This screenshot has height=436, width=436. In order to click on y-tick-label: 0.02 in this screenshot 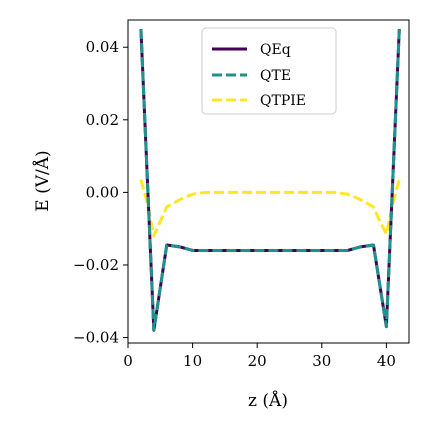, I will do `click(102, 120)`.